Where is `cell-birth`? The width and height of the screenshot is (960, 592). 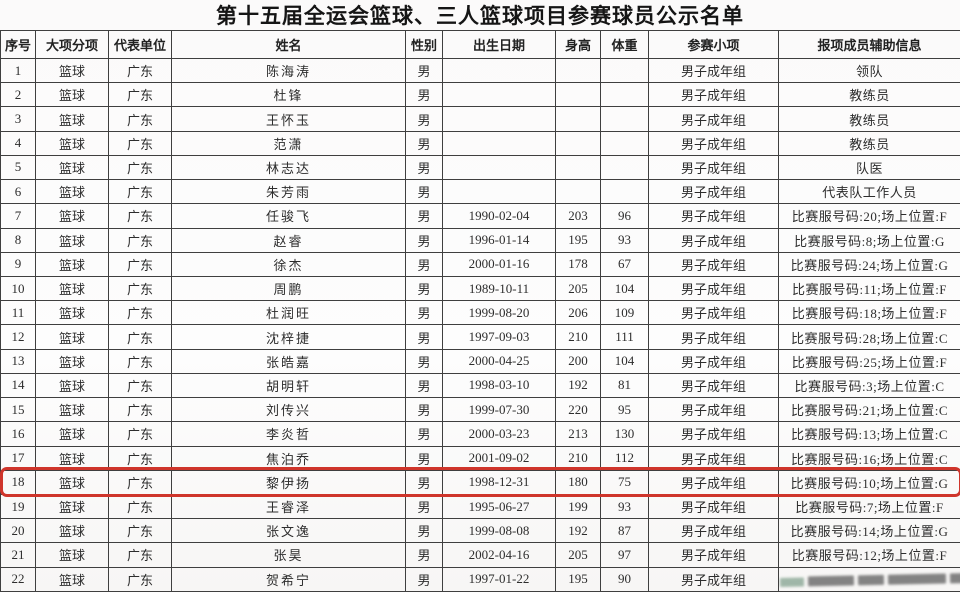 cell-birth is located at coordinates (499, 143).